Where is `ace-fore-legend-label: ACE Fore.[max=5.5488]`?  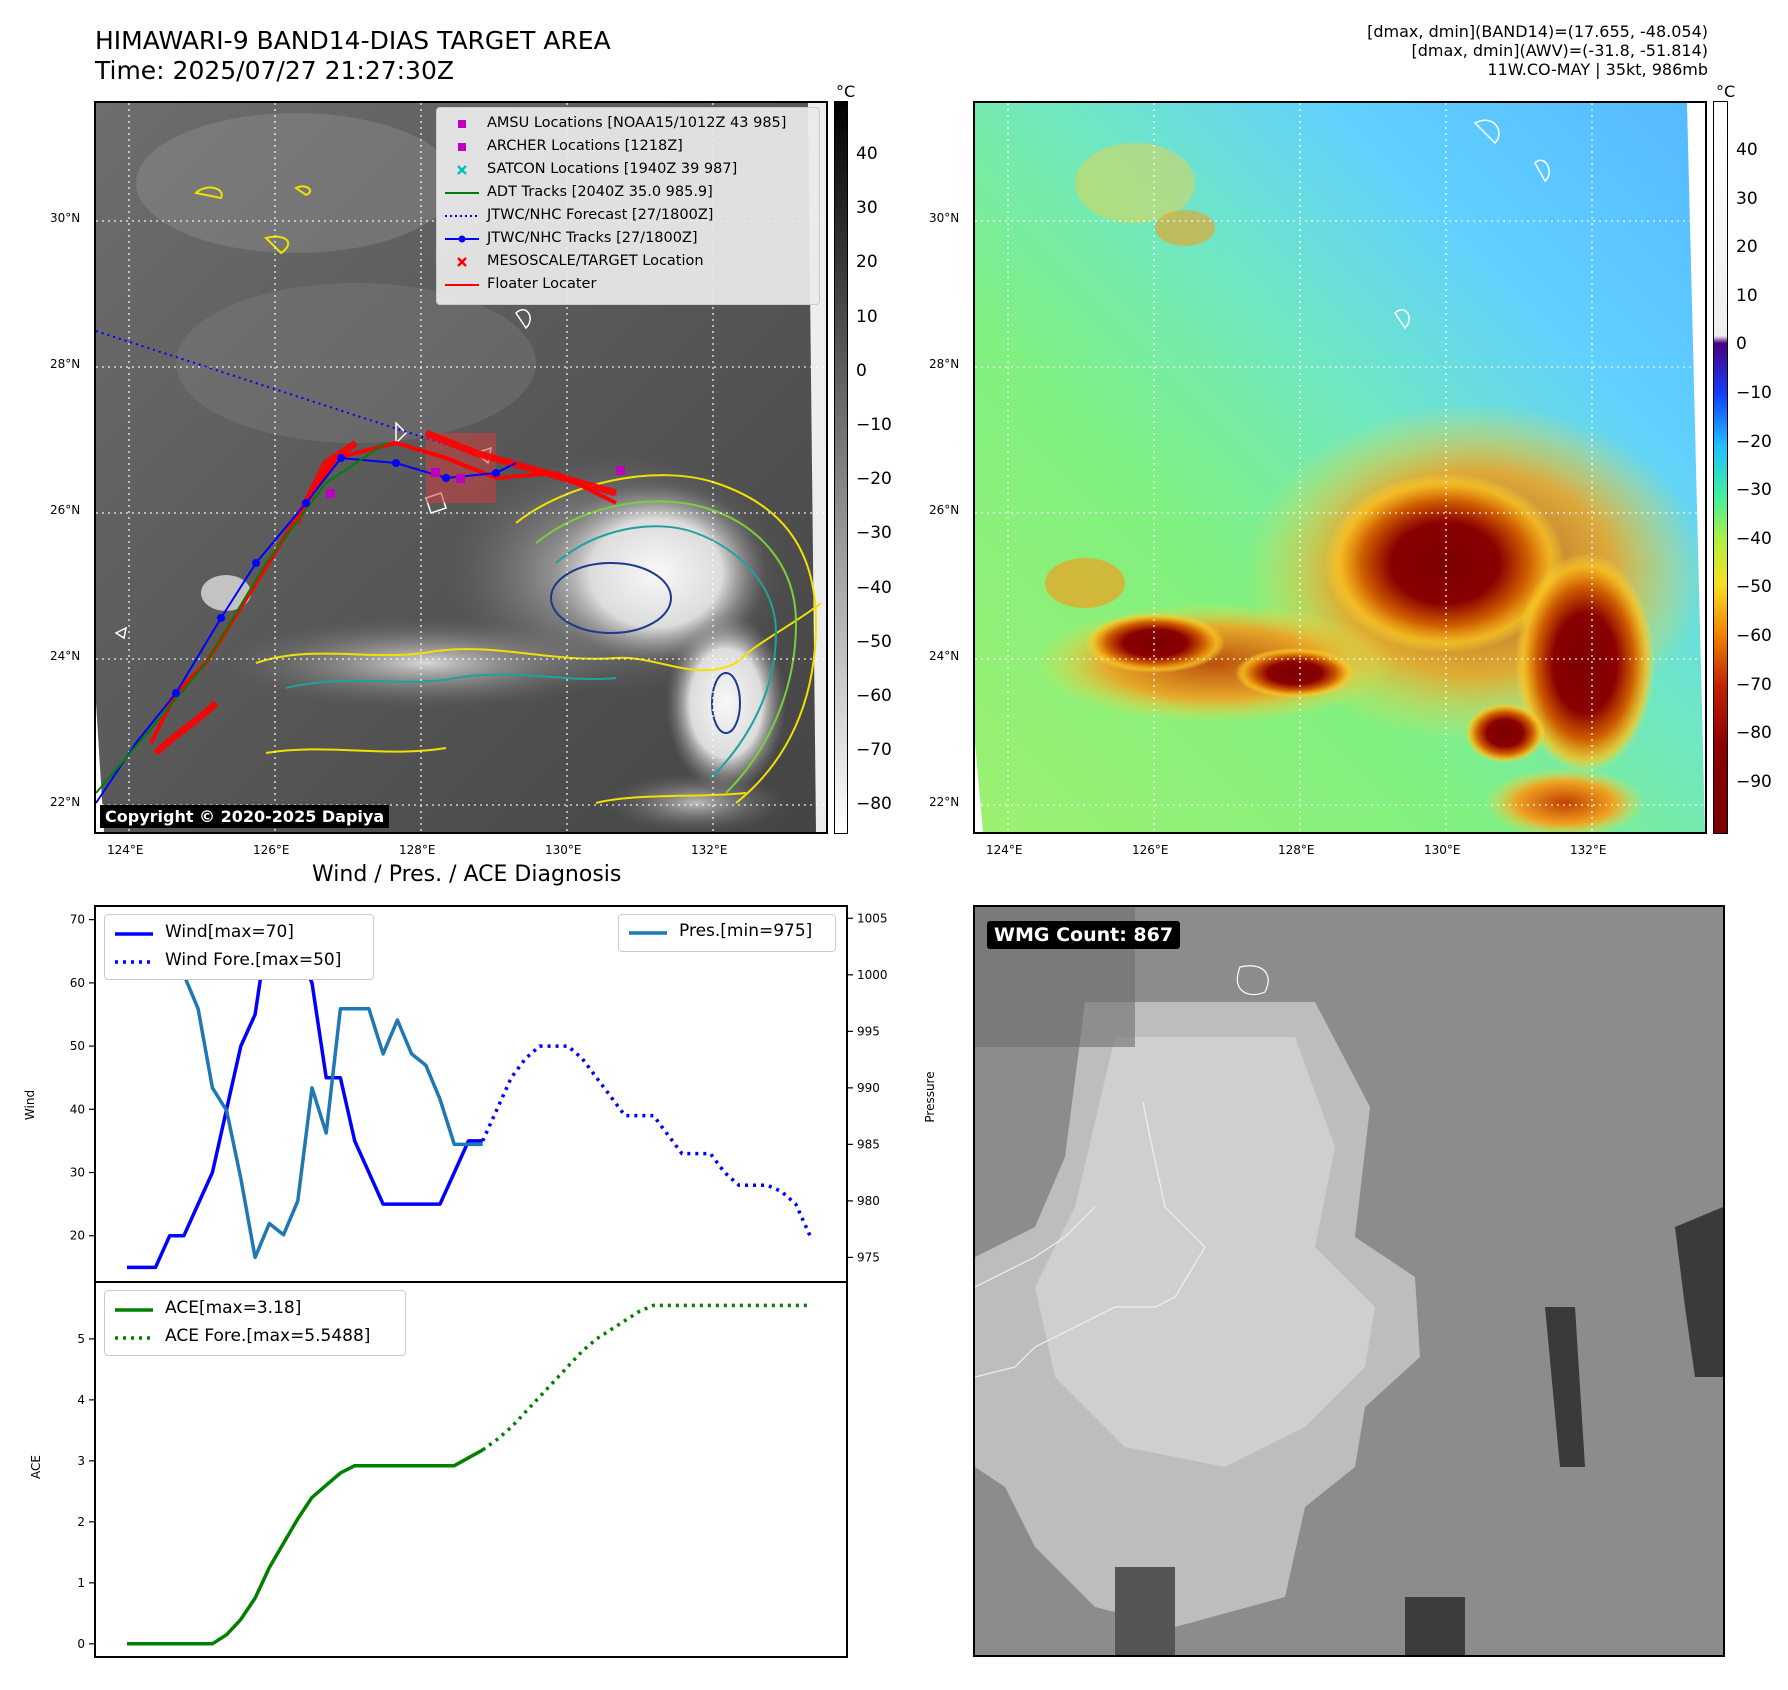
ace-fore-legend-label: ACE Fore.[max=5.5488] is located at coordinates (268, 1336).